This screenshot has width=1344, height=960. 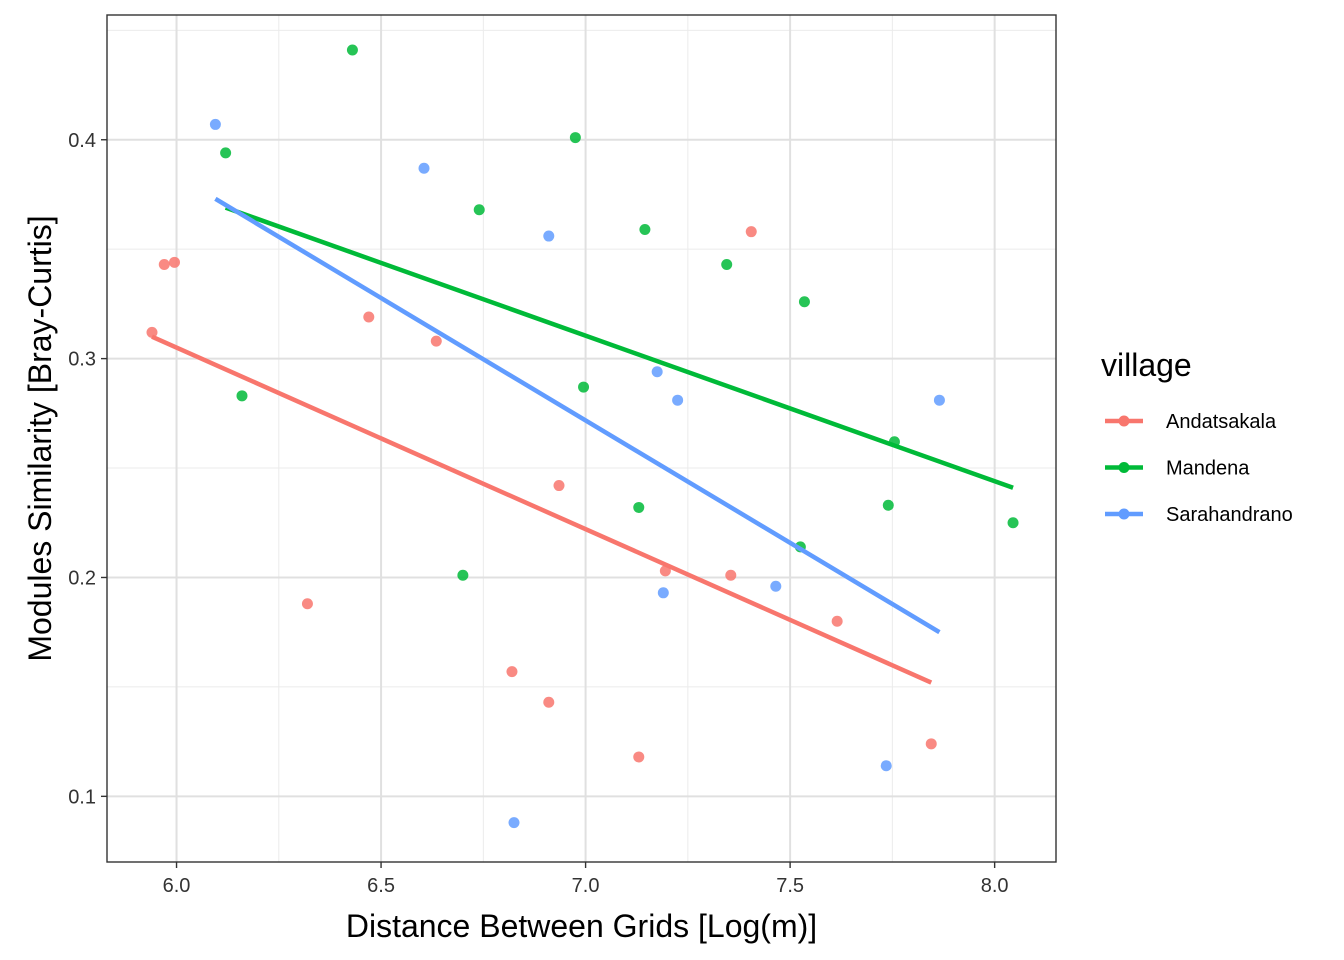 What do you see at coordinates (1229, 515) in the screenshot?
I see `legend-label: Sarahandrano` at bounding box center [1229, 515].